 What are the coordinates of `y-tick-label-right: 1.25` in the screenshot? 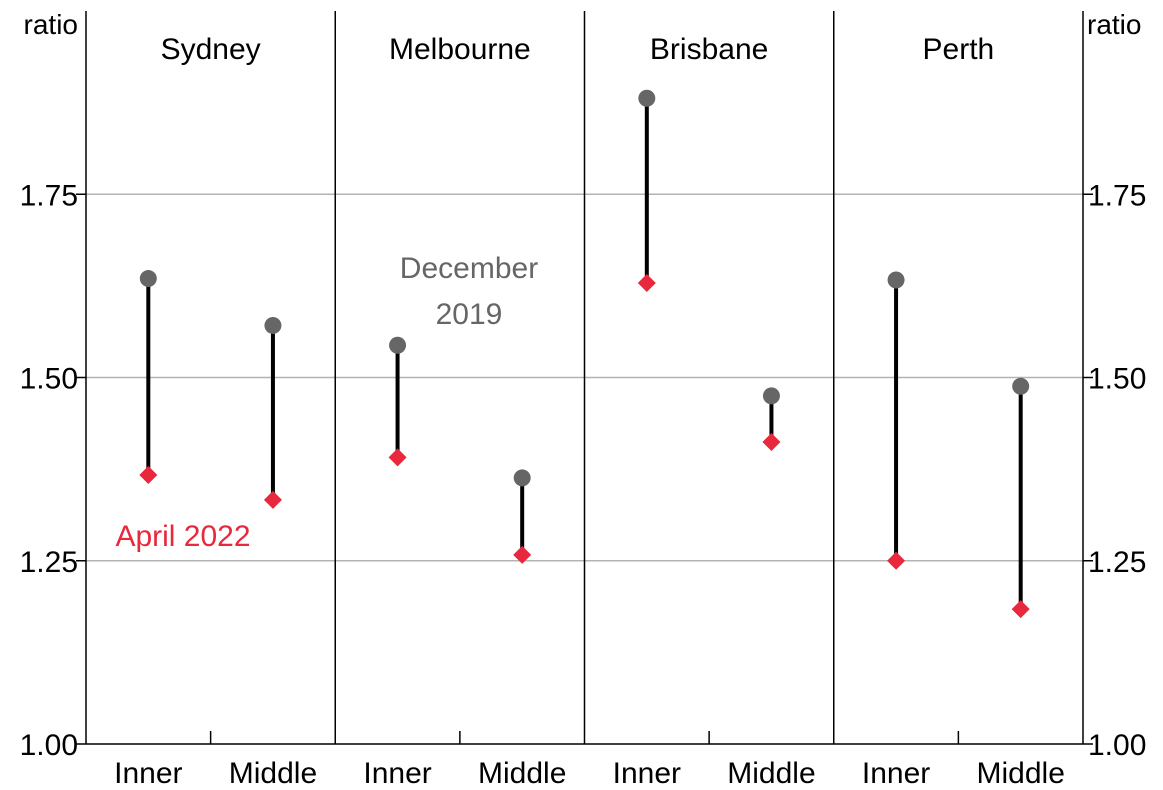 It's located at (1117, 562).